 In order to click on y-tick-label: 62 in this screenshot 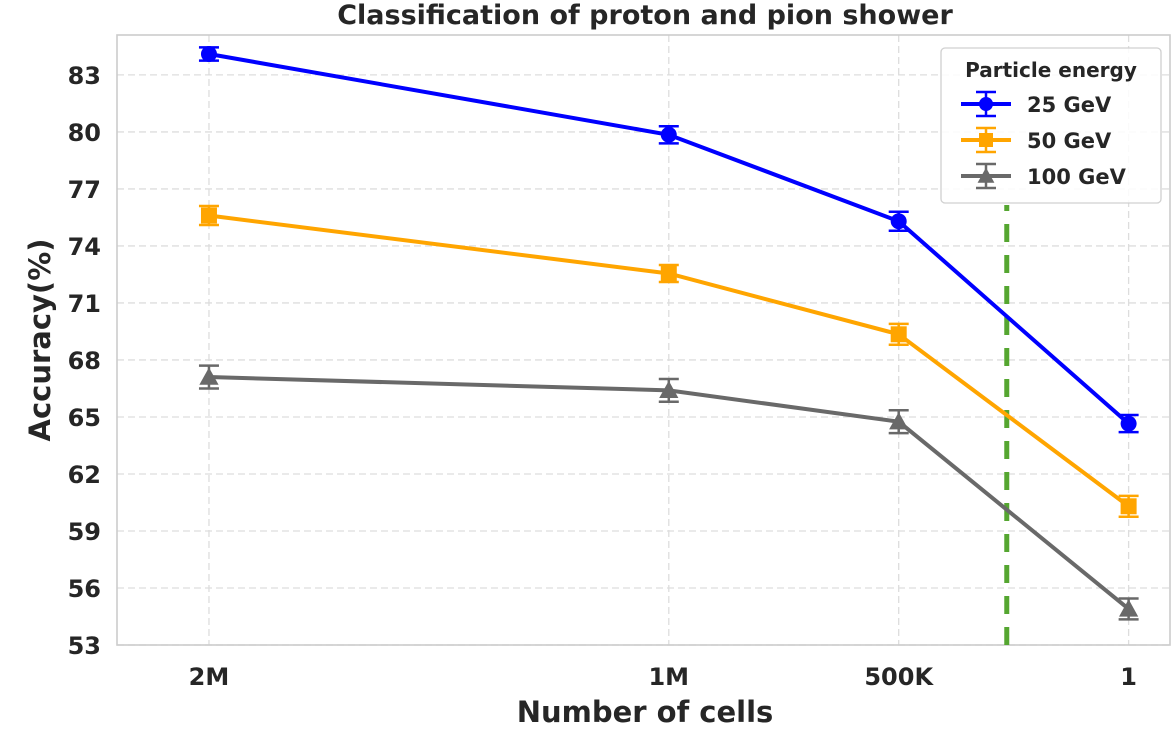, I will do `click(84, 475)`.